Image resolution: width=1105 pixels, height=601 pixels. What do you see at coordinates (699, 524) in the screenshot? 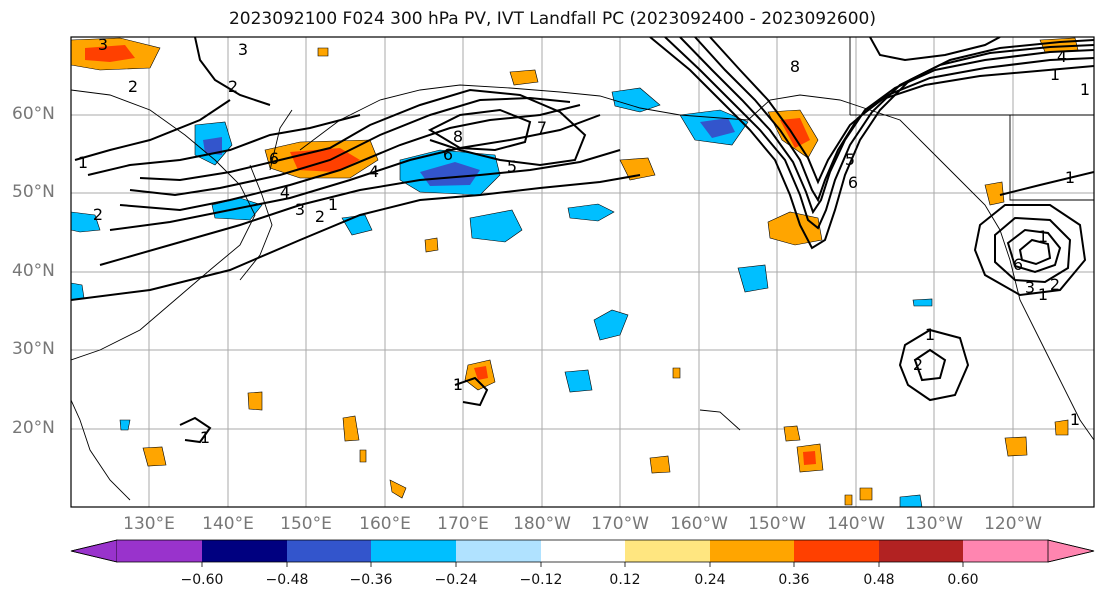
I see `lon-label: 160°W` at bounding box center [699, 524].